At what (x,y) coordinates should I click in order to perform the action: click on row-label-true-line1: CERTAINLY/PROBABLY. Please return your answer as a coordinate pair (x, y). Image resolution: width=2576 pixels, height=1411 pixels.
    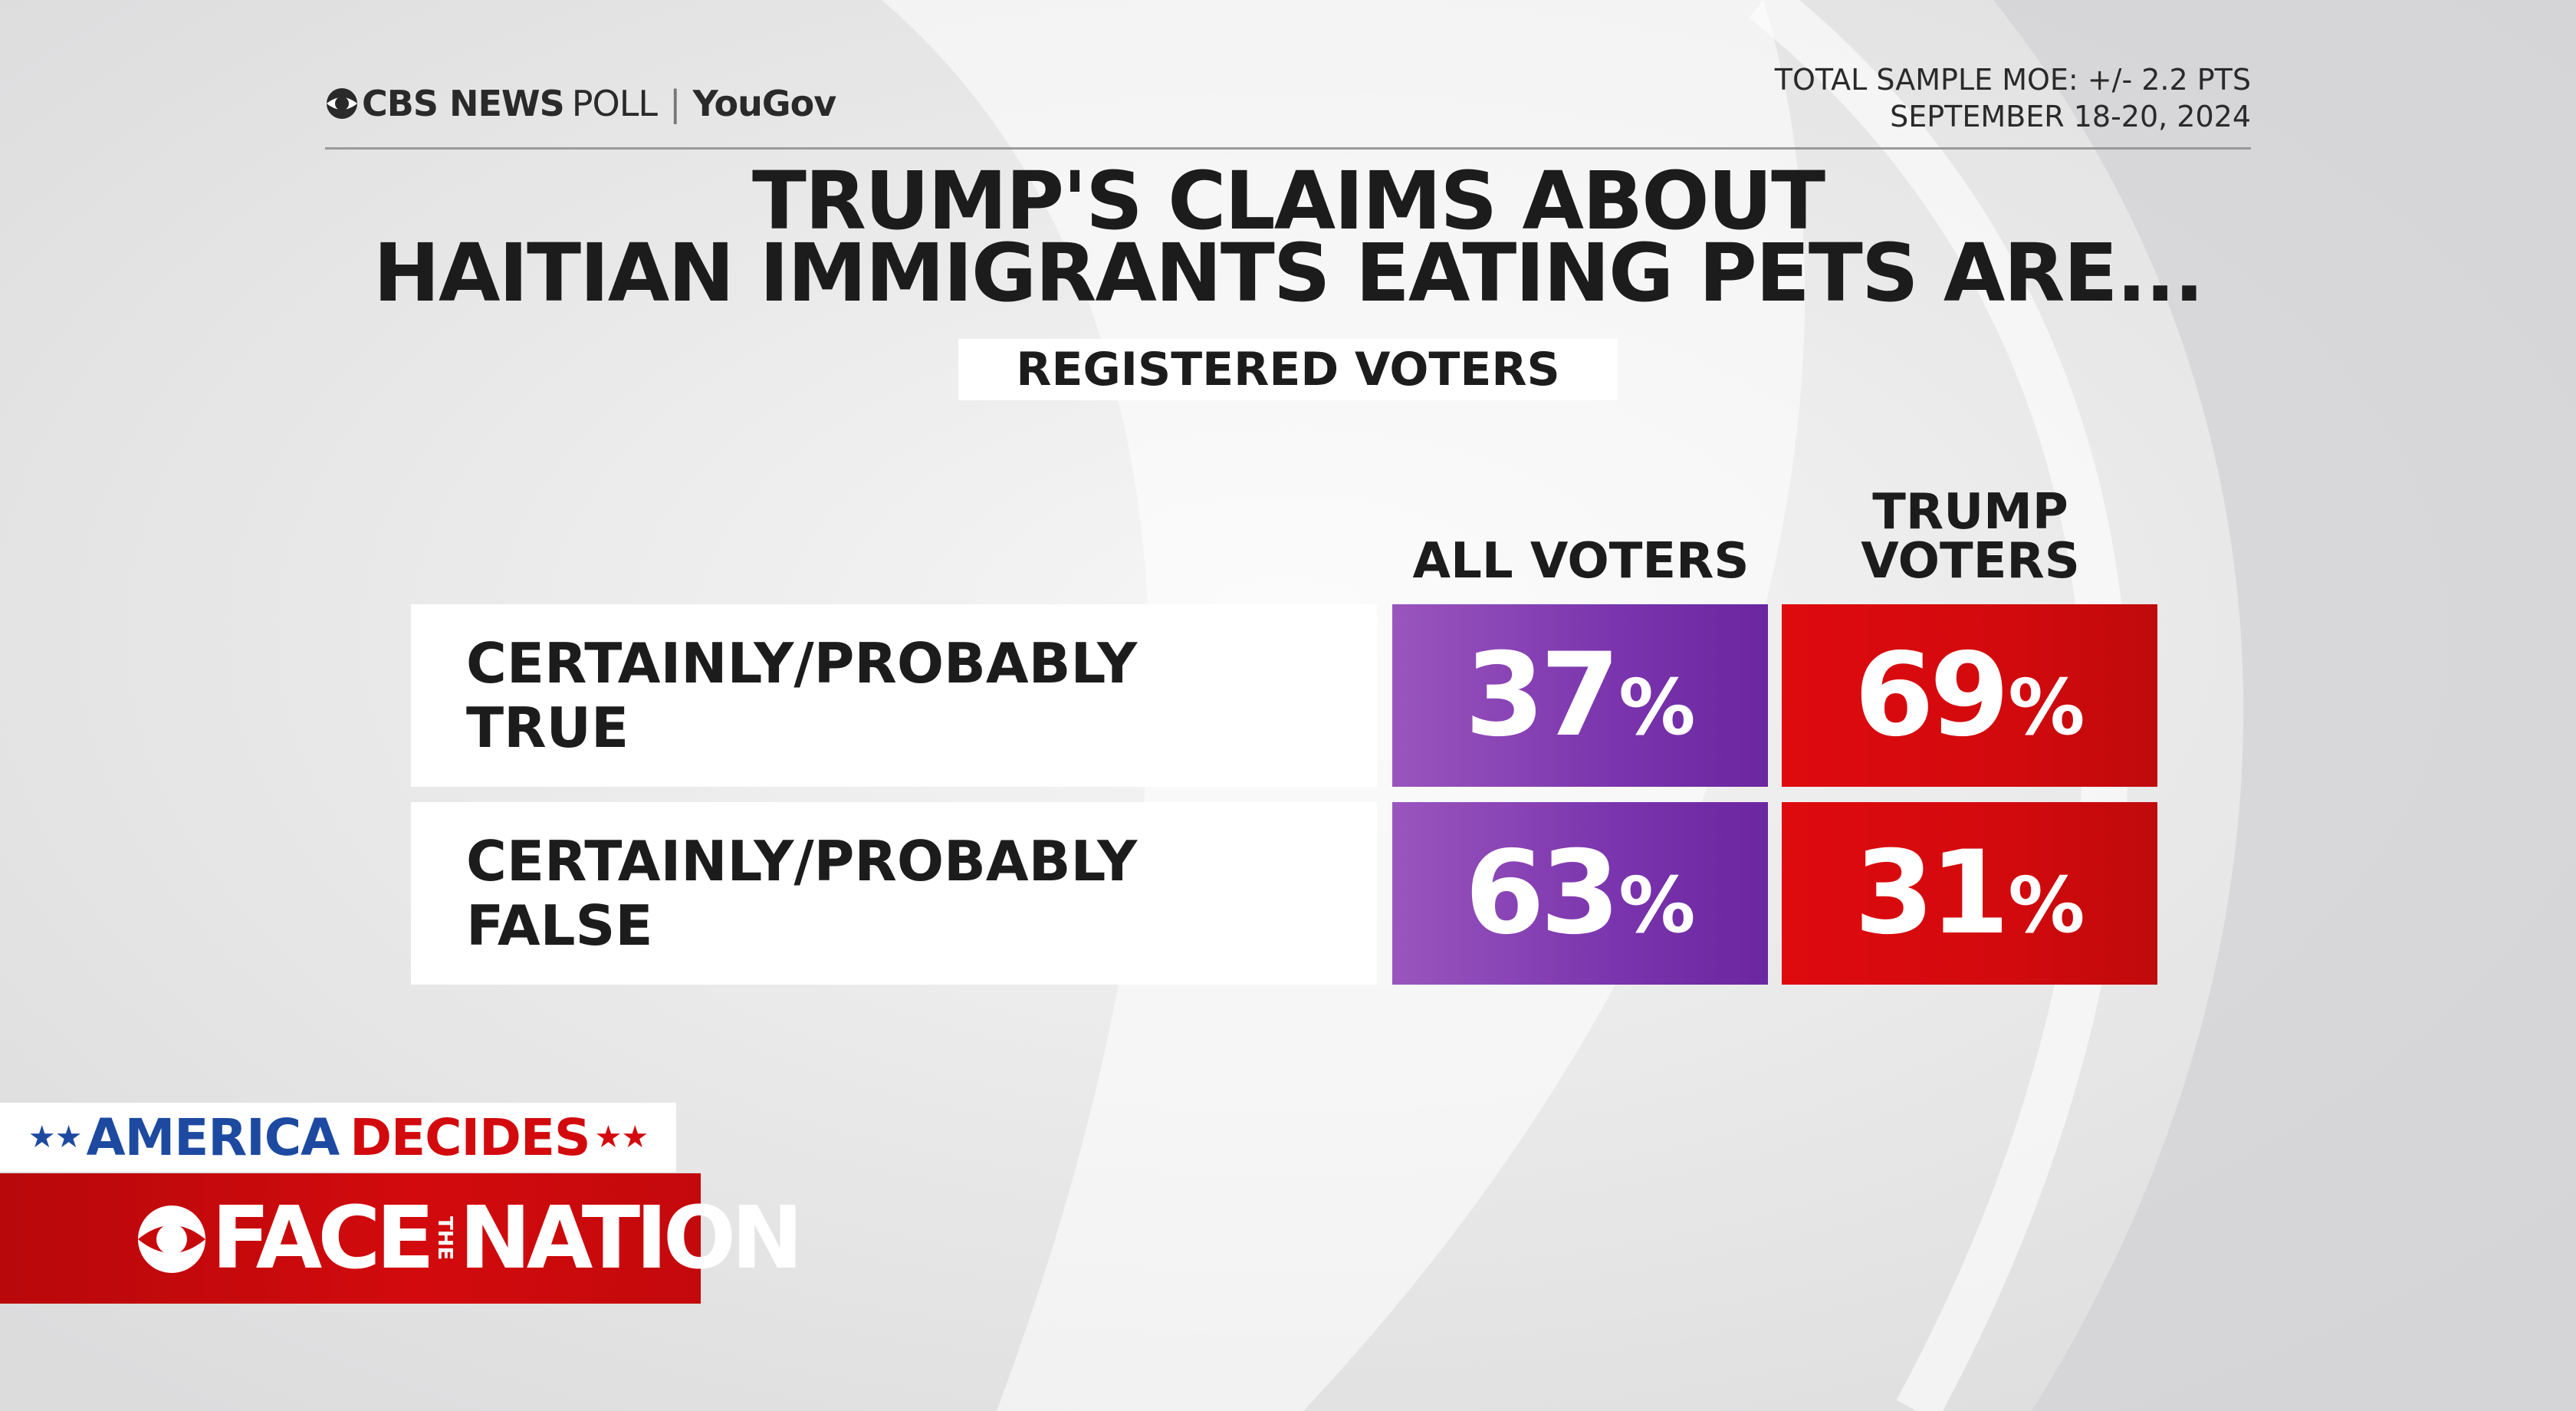
    Looking at the image, I should click on (802, 664).